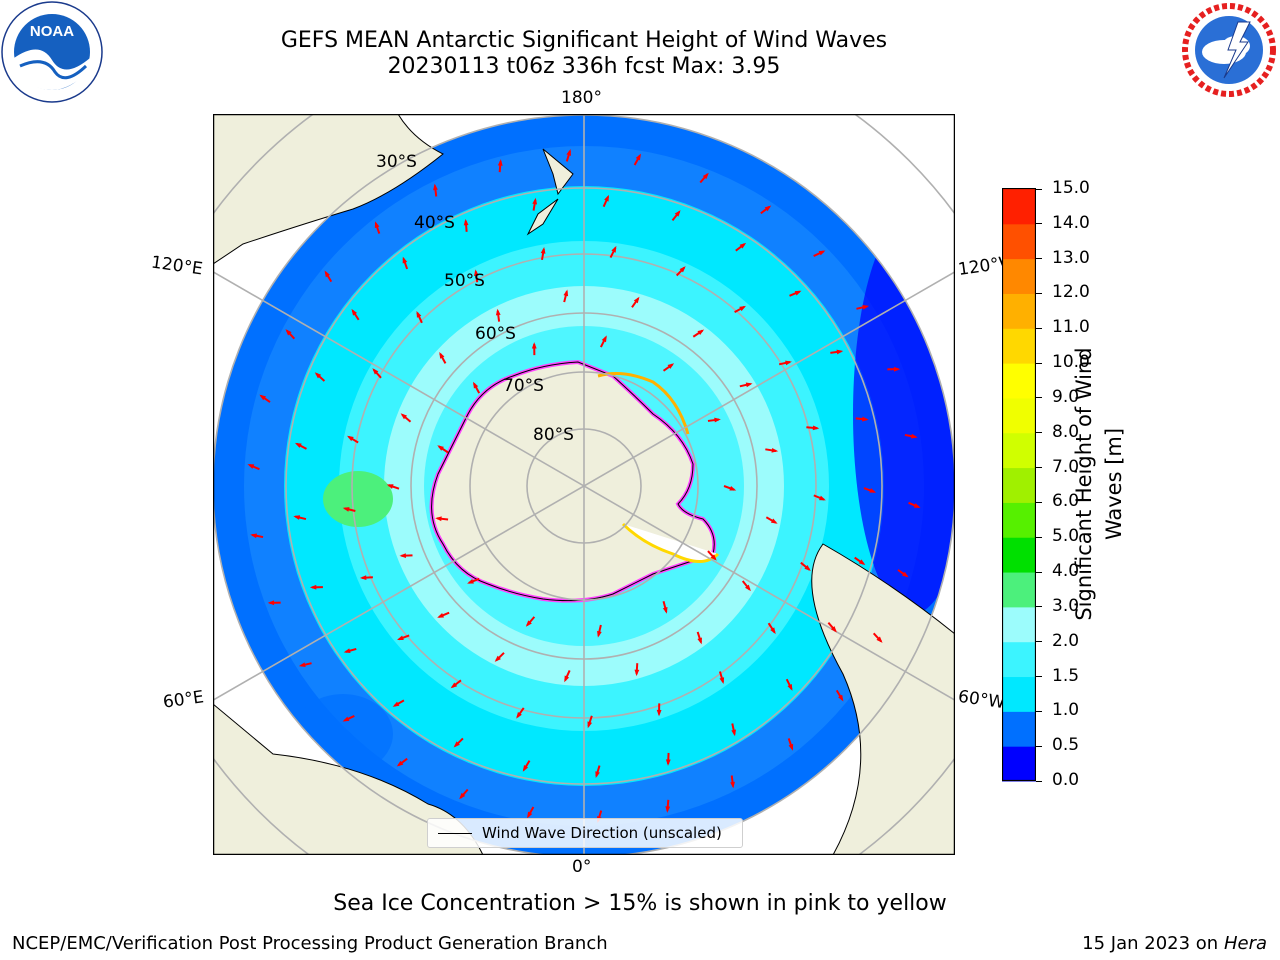 This screenshot has height=960, width=1280. Describe the element at coordinates (1071, 292) in the screenshot. I see `colorbar-tick-label: 12.0` at that location.